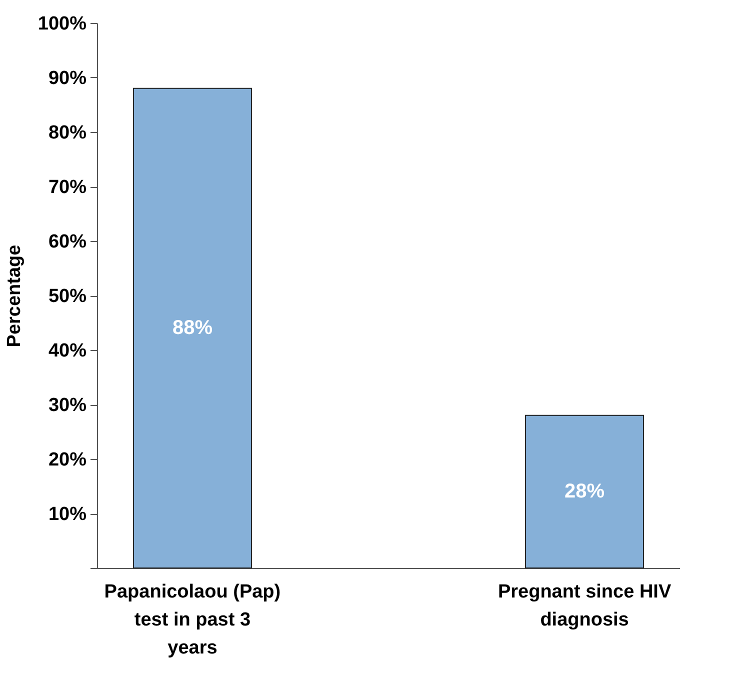  Describe the element at coordinates (584, 491) in the screenshot. I see `data-label: 28%` at that location.